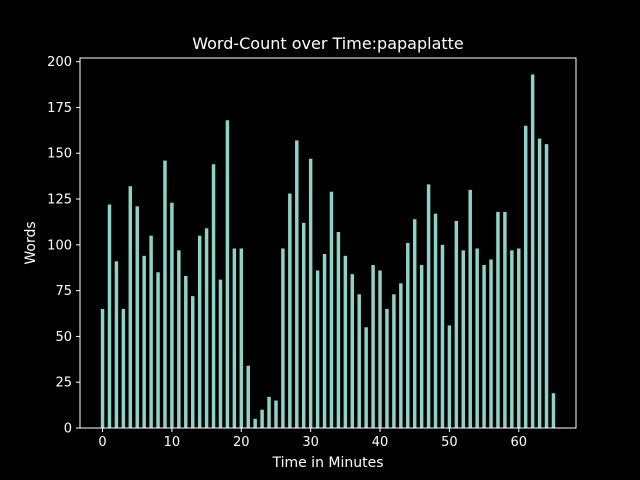  What do you see at coordinates (518, 442) in the screenshot?
I see `x-tick-label: 60` at bounding box center [518, 442].